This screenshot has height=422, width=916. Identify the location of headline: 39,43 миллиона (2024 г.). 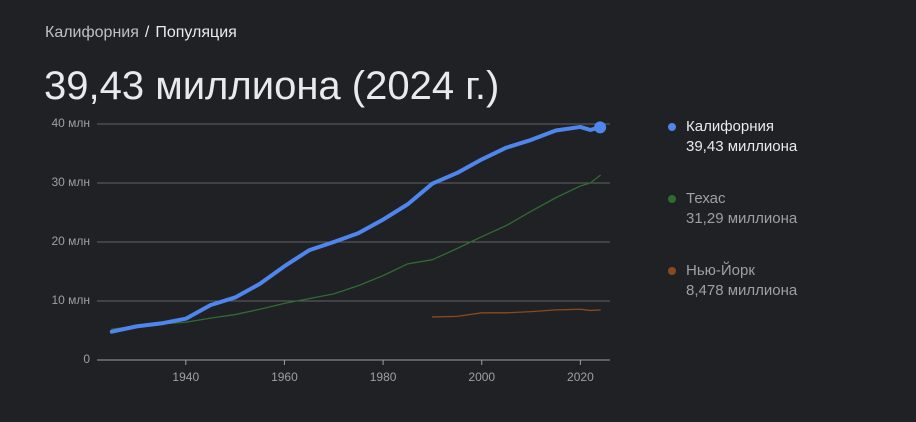
(272, 86).